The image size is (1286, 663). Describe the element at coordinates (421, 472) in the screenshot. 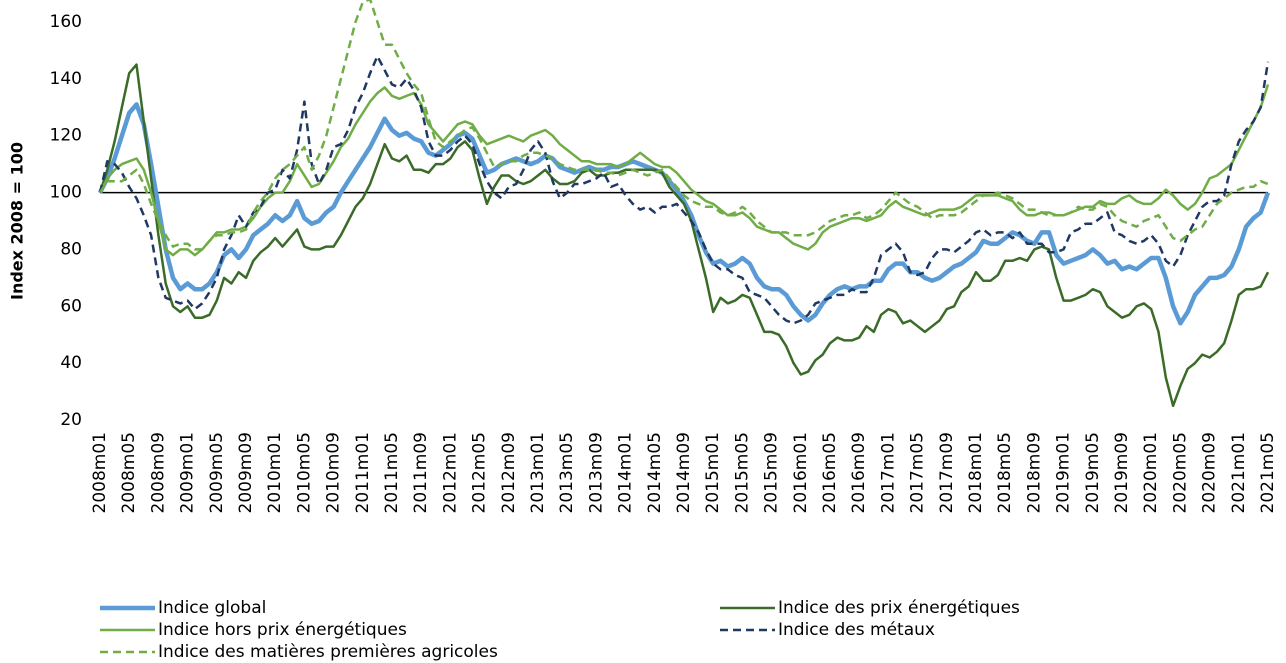

I see `x-tick-label: 2011m09` at that location.